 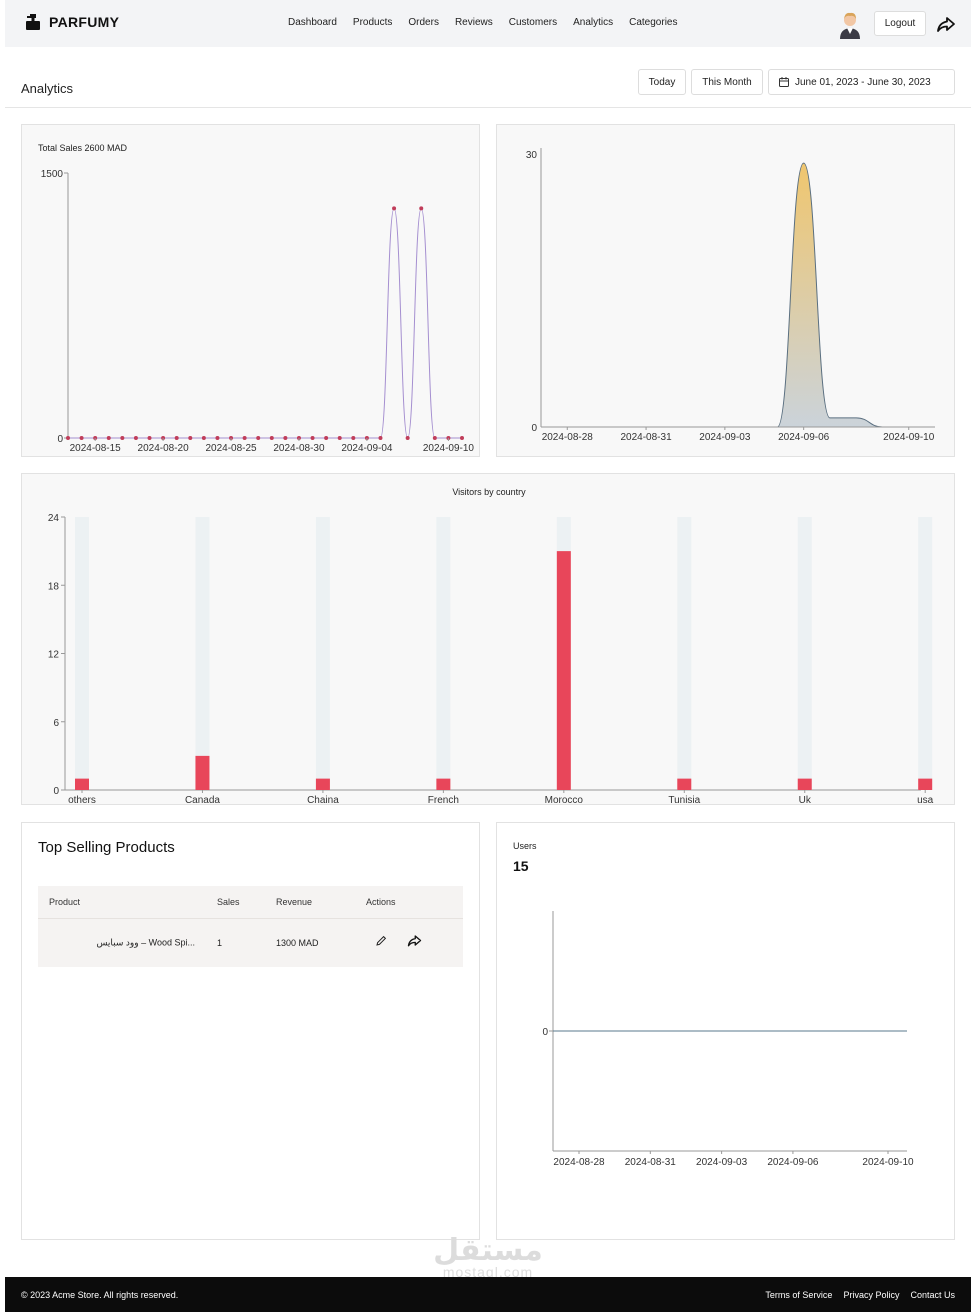 What do you see at coordinates (564, 800) in the screenshot?
I see `x-tick-label: Morocco` at bounding box center [564, 800].